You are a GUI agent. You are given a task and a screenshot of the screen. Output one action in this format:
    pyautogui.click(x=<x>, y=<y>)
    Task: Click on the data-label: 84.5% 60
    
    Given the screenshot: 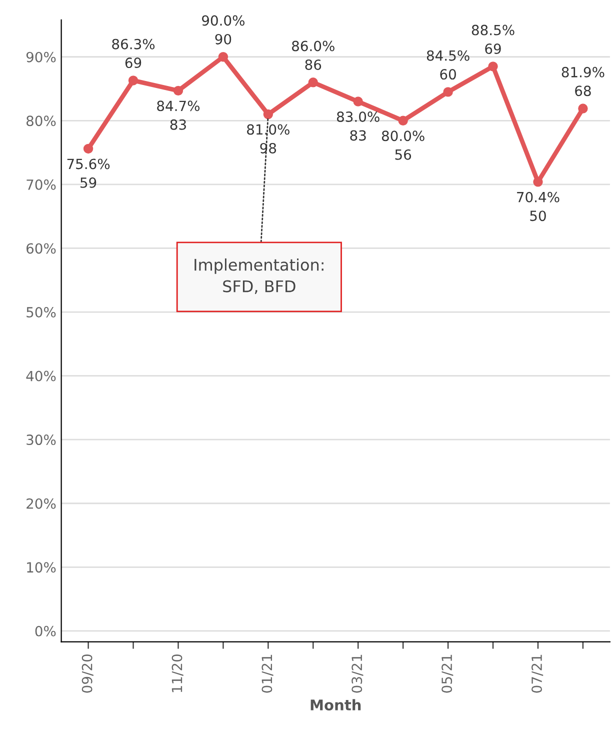 What is the action you would take?
    pyautogui.click(x=448, y=65)
    